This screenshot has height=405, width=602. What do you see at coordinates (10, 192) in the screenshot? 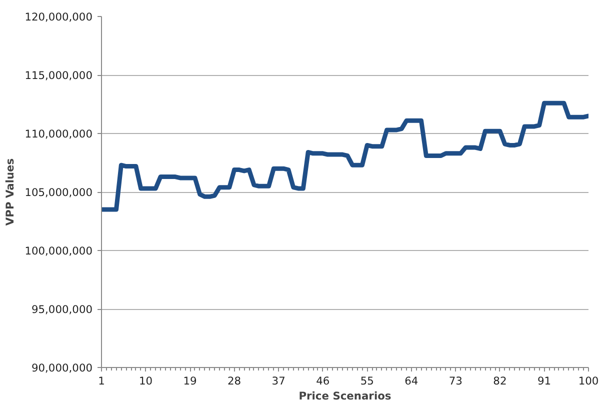
I see `y-axis-title: VPP Values` at bounding box center [10, 192].